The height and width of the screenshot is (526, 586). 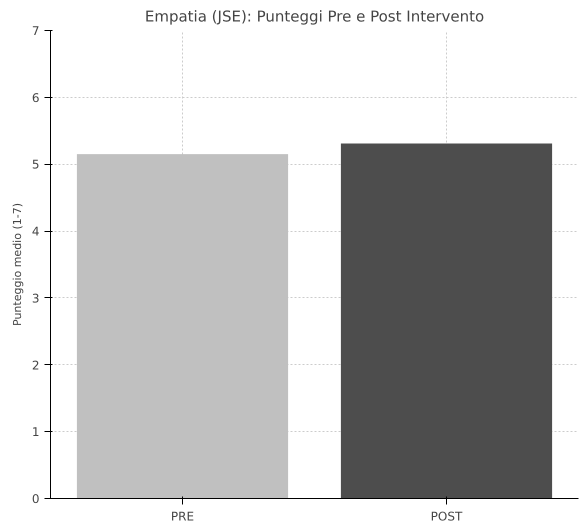 What do you see at coordinates (446, 517) in the screenshot?
I see `x-tick-label: POST` at bounding box center [446, 517].